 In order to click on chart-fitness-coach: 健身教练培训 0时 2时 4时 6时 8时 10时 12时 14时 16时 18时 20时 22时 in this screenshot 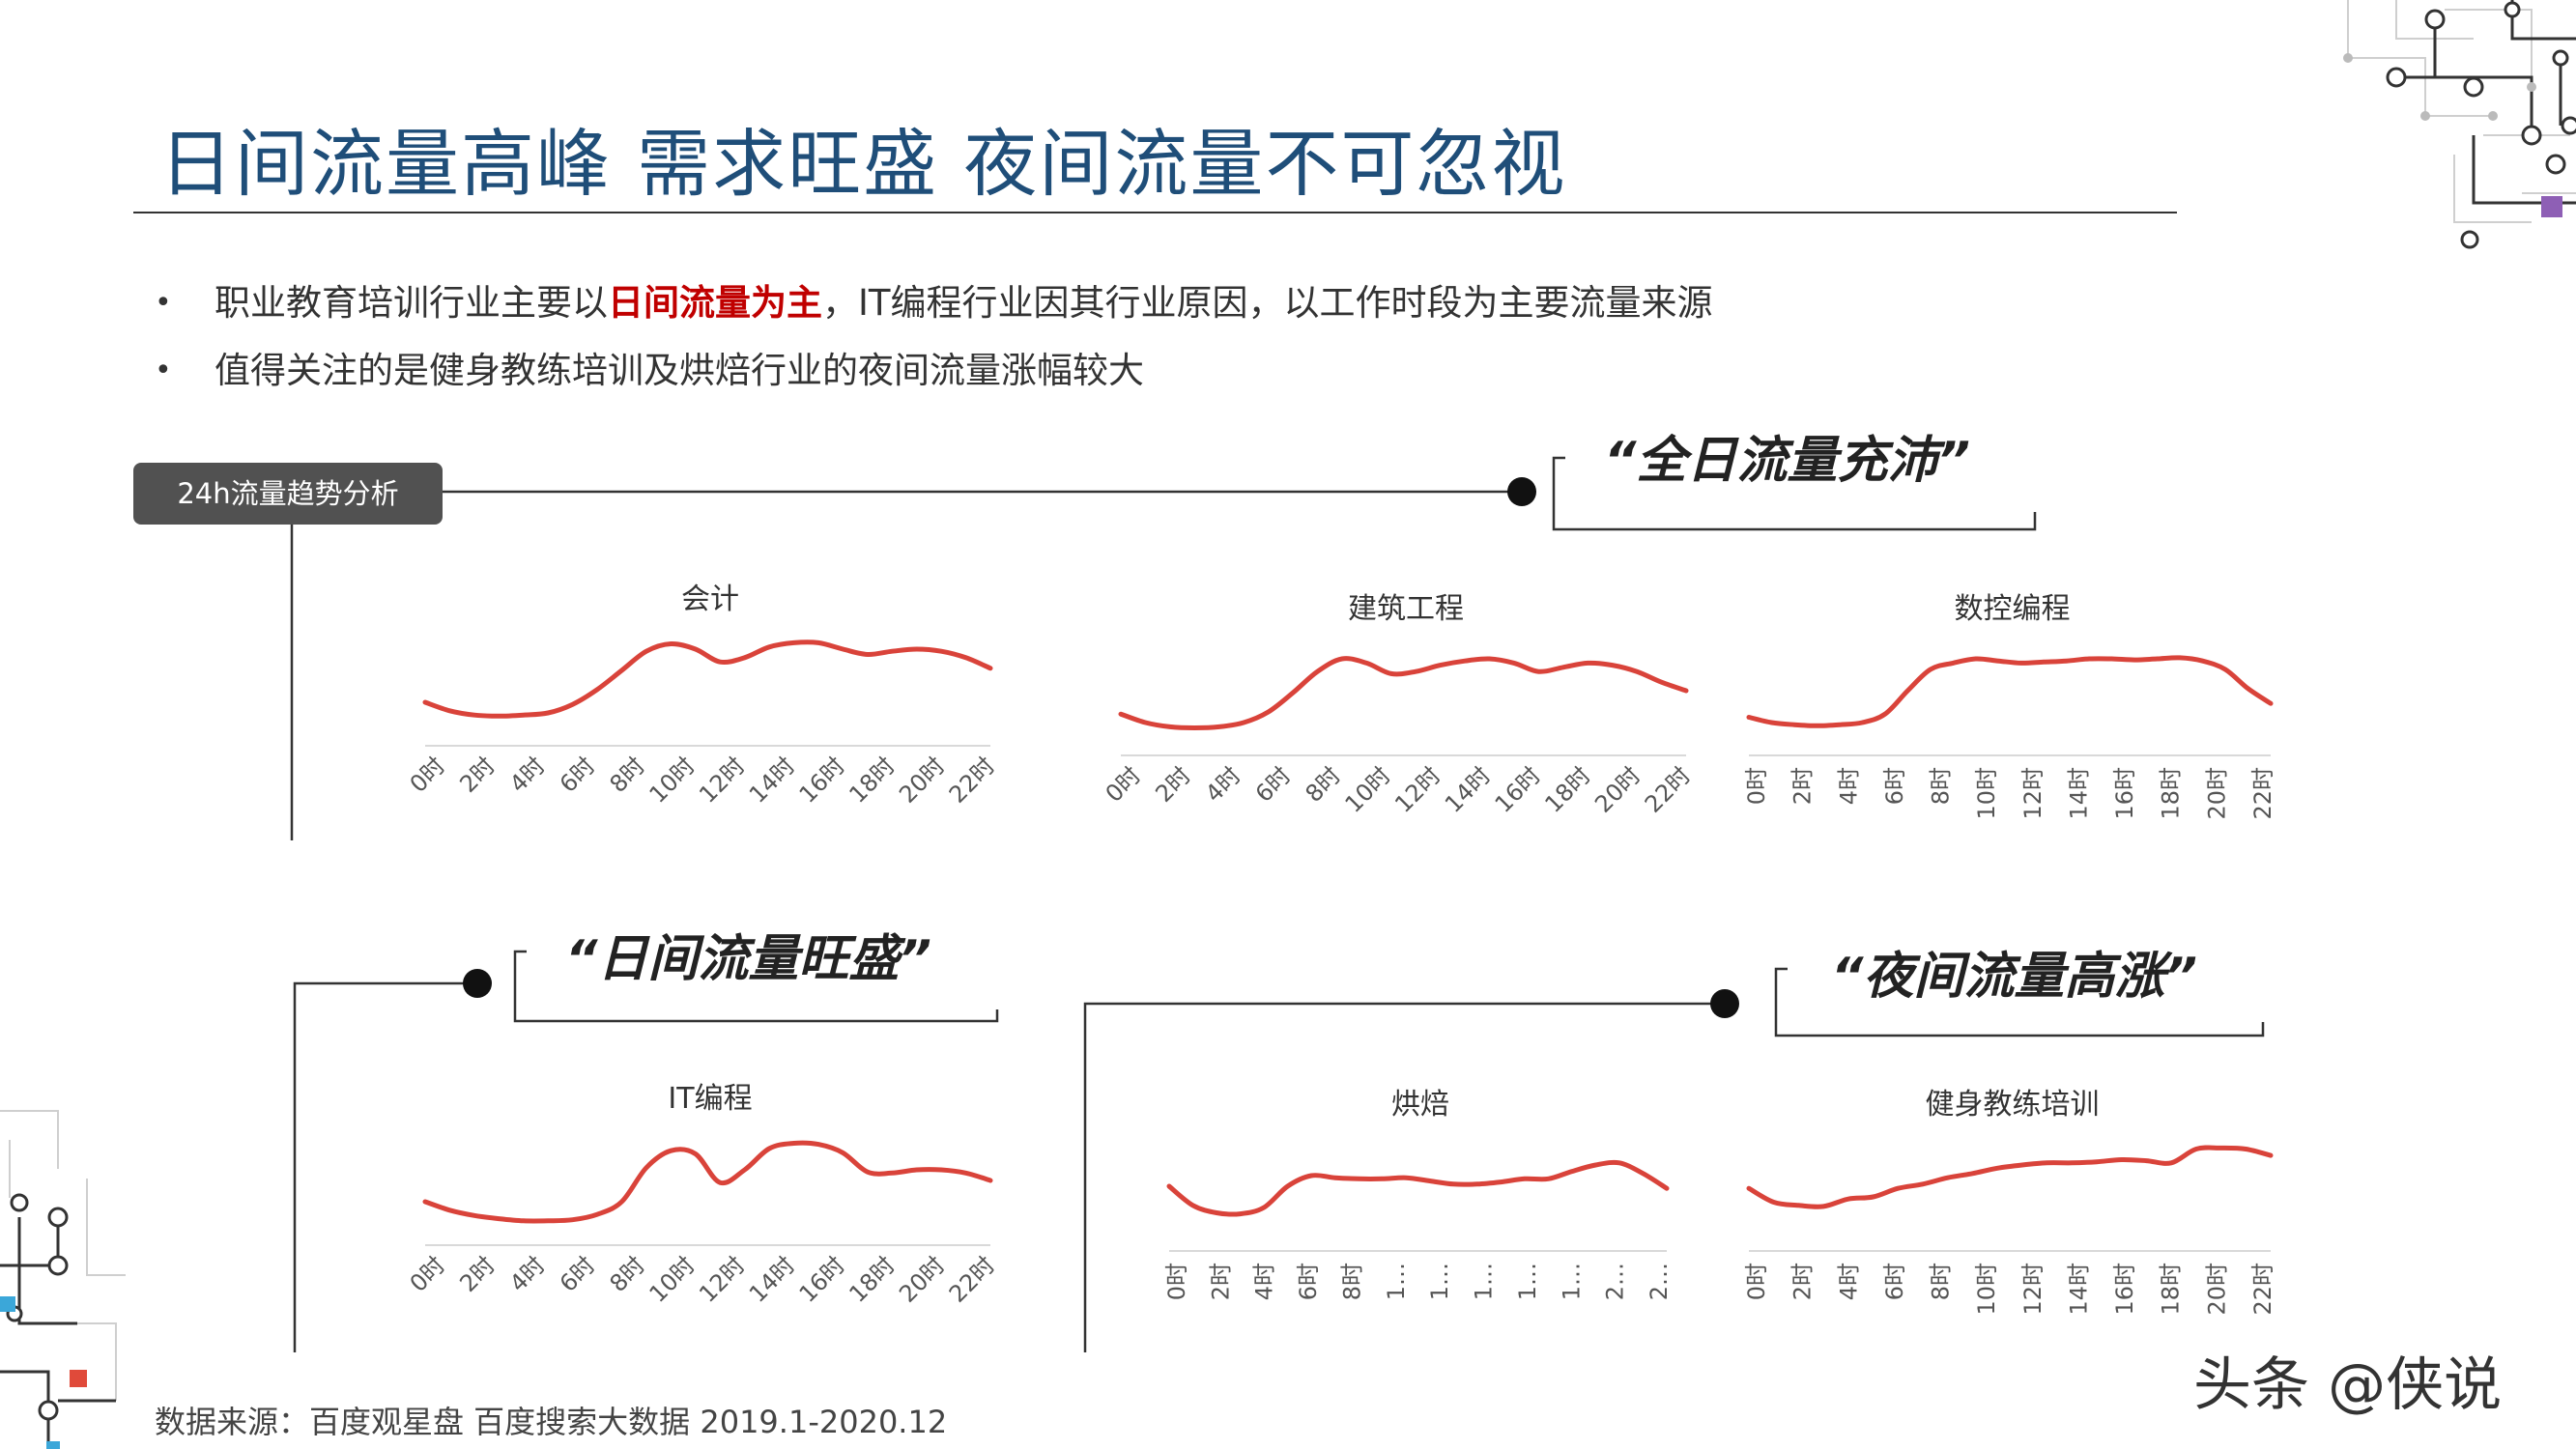, I will do `click(2012, 1215)`.